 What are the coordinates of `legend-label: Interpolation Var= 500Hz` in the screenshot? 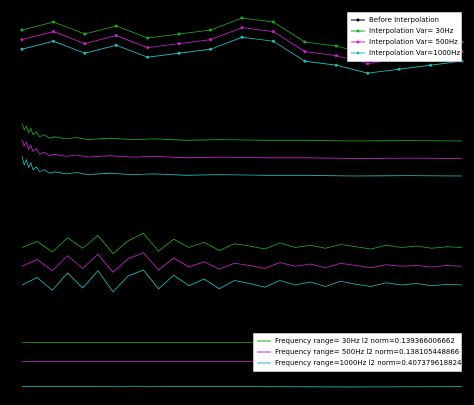 It's located at (413, 42).